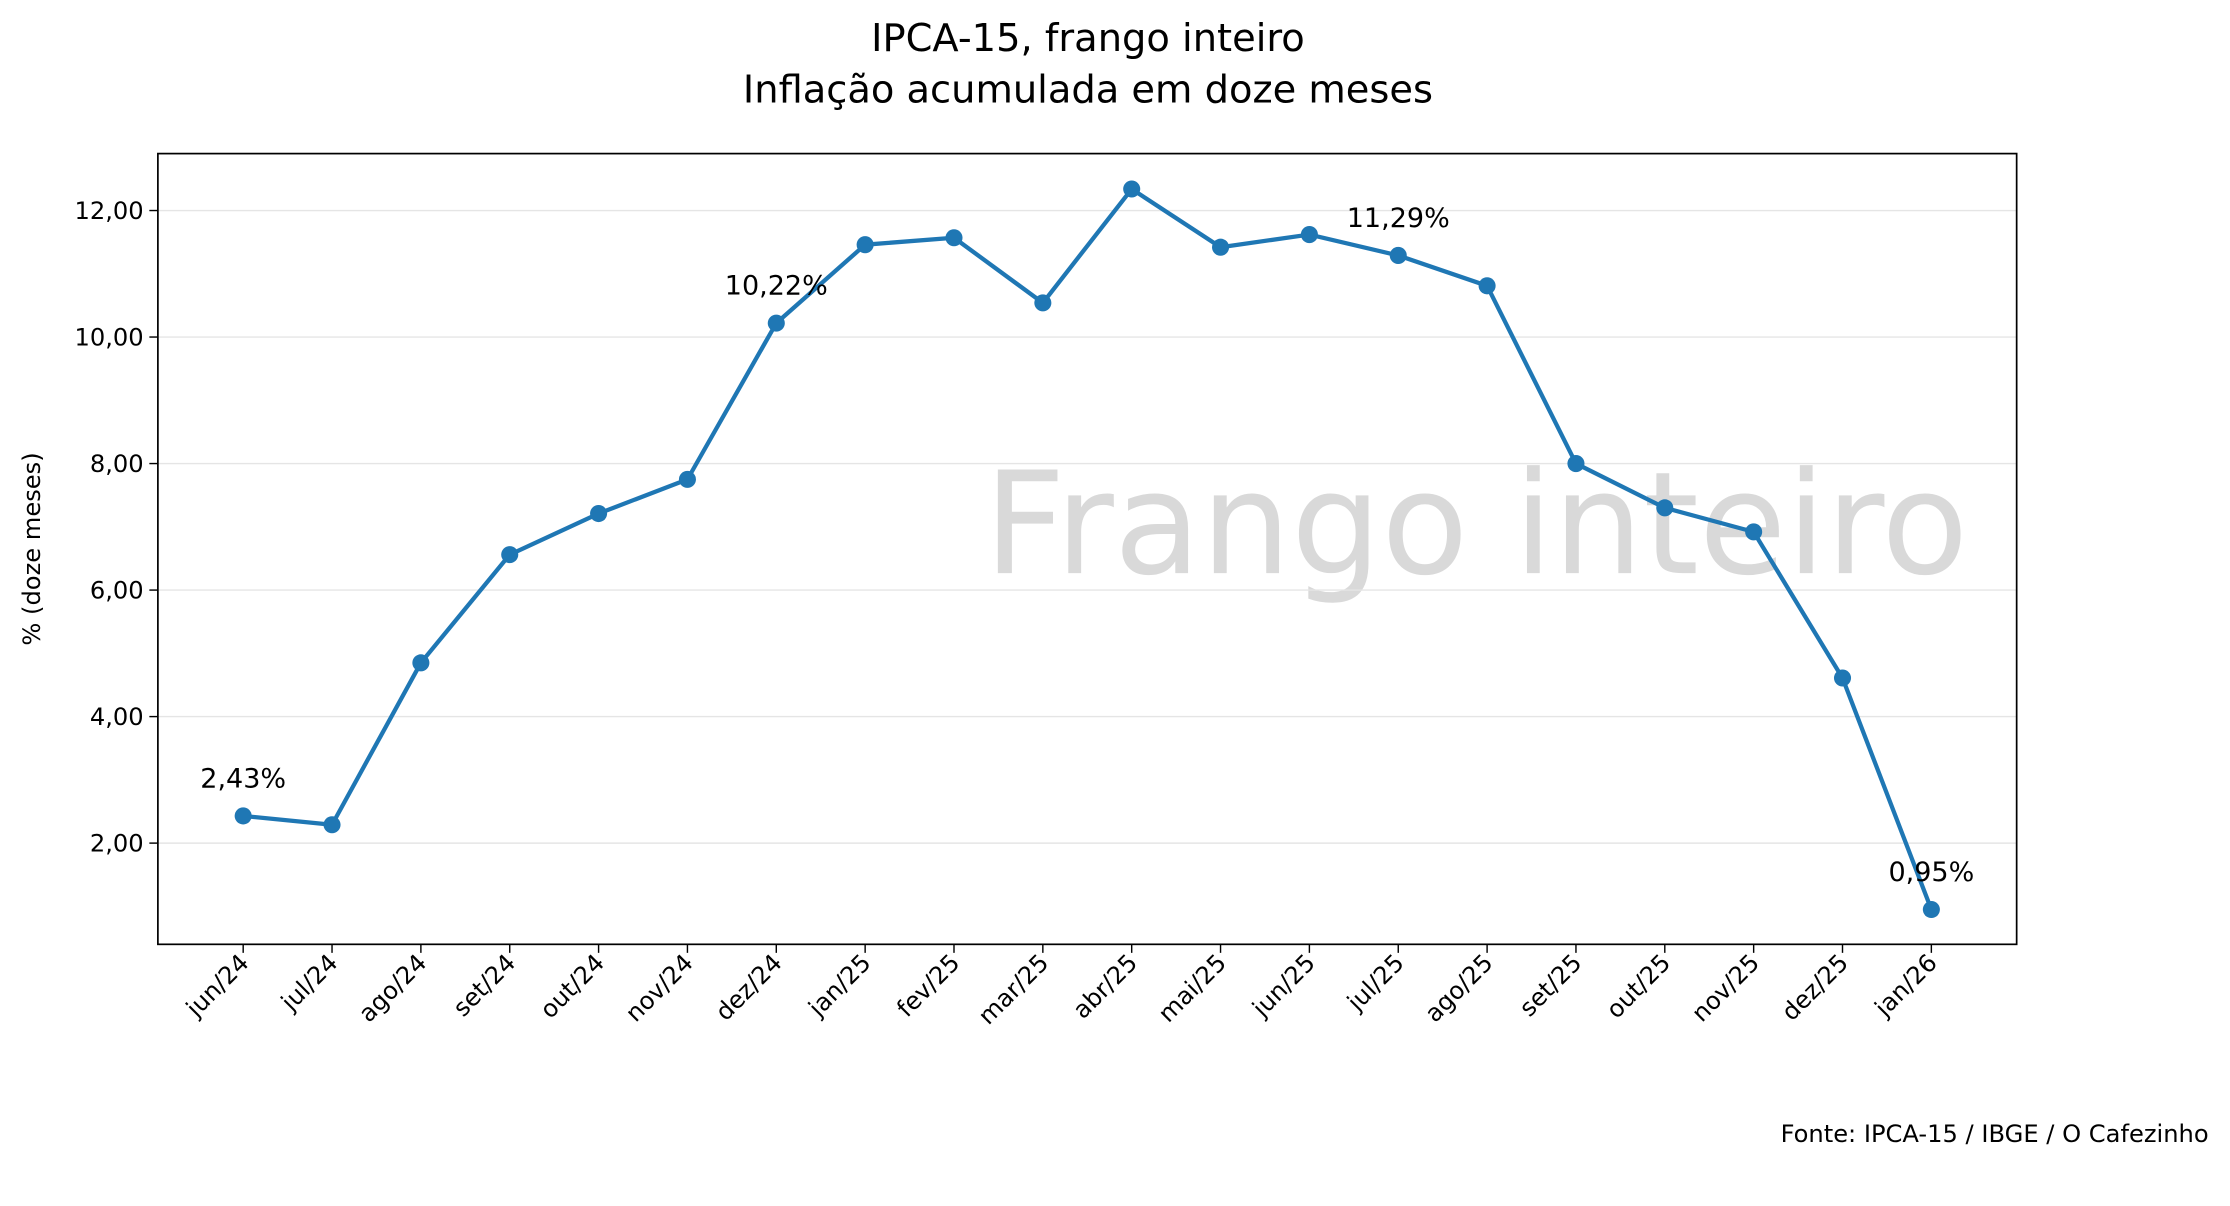  What do you see at coordinates (1192, 988) in the screenshot?
I see `x-tick-label: mai/25` at bounding box center [1192, 988].